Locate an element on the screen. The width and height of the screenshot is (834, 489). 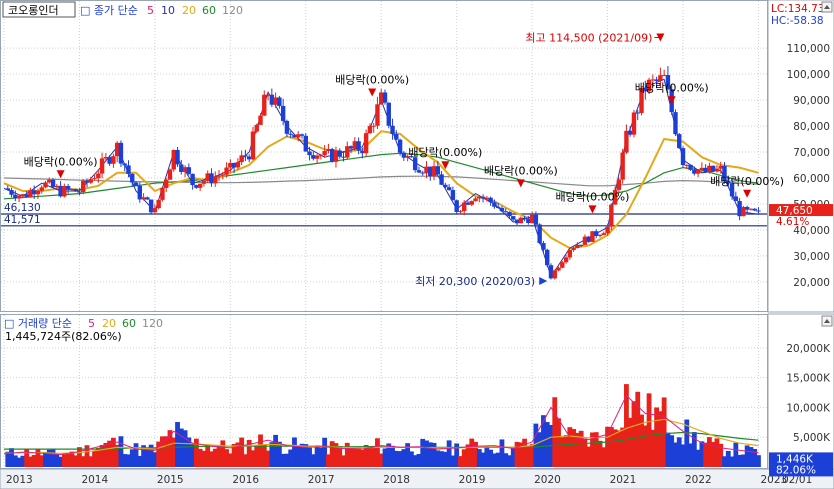
annotation-low-arrow-icon is located at coordinates (543, 281).